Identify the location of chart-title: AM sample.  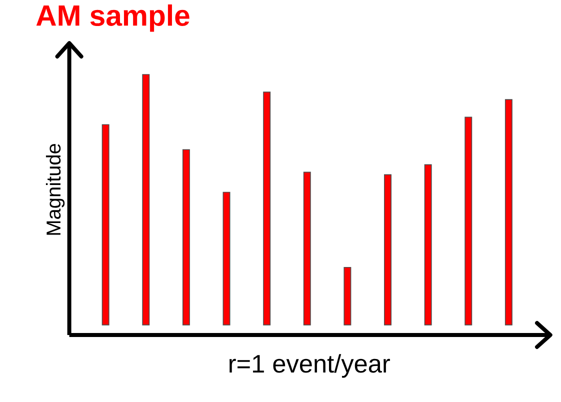
(113, 18).